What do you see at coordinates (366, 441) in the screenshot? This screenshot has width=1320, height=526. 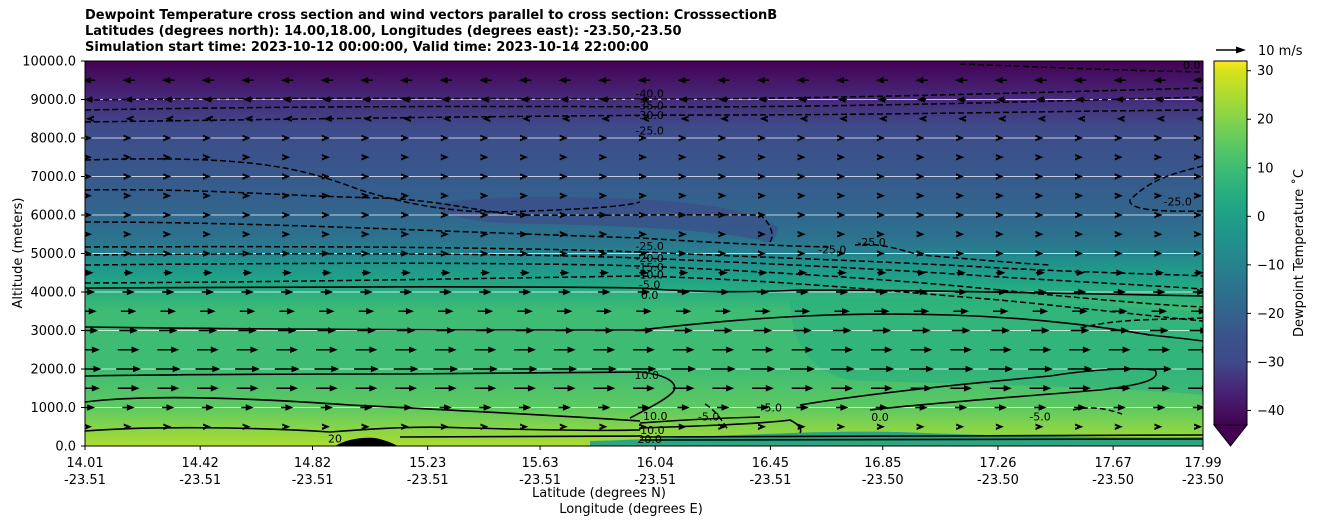 I see `terrain-silhouette` at bounding box center [366, 441].